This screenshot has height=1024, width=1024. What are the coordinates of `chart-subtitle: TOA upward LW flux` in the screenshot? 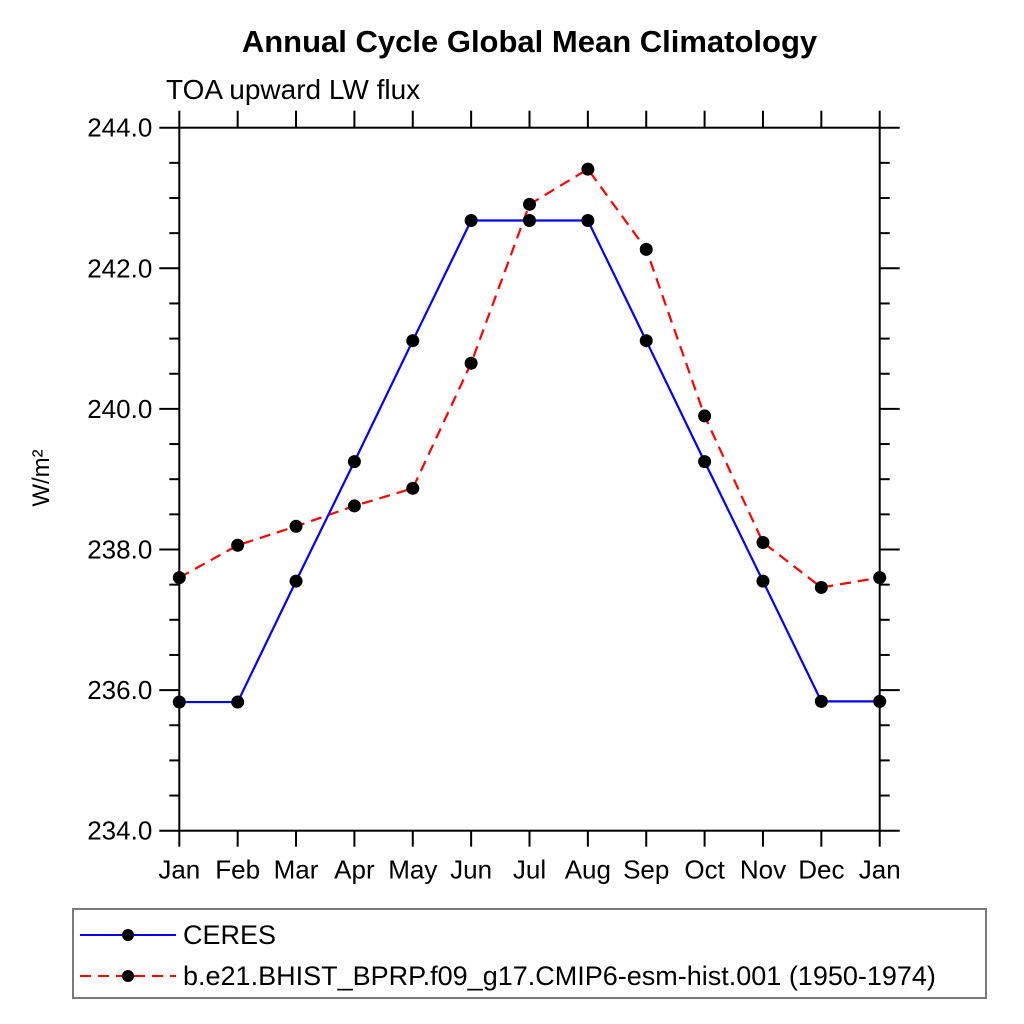 It's located at (293, 89).